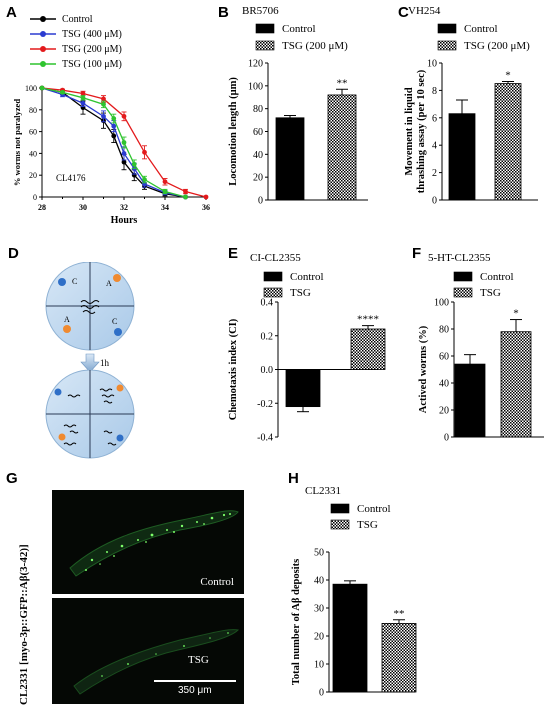 The width and height of the screenshot is (550, 712). I want to click on attractant-spot, so click(117, 278).